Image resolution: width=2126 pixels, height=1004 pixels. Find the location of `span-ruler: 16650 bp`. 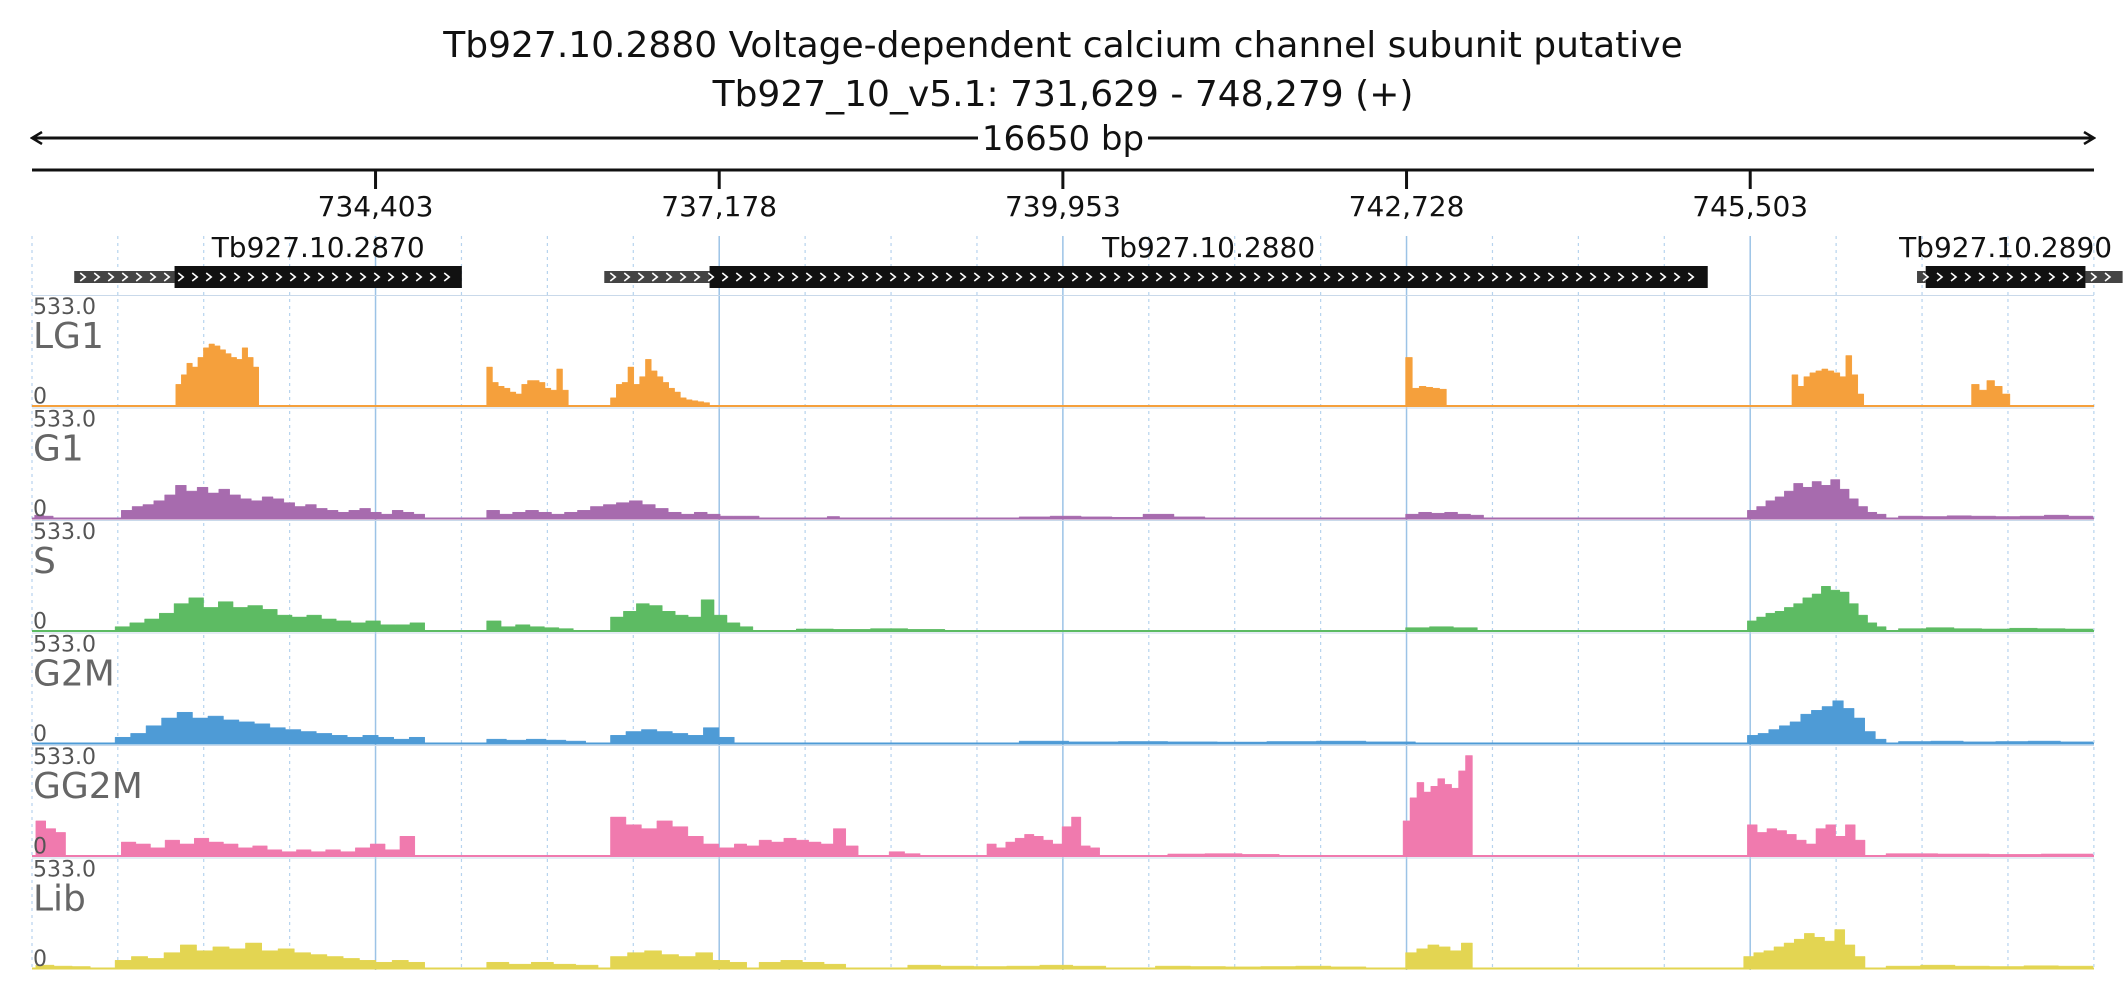

span-ruler: 16650 bp is located at coordinates (1063, 139).